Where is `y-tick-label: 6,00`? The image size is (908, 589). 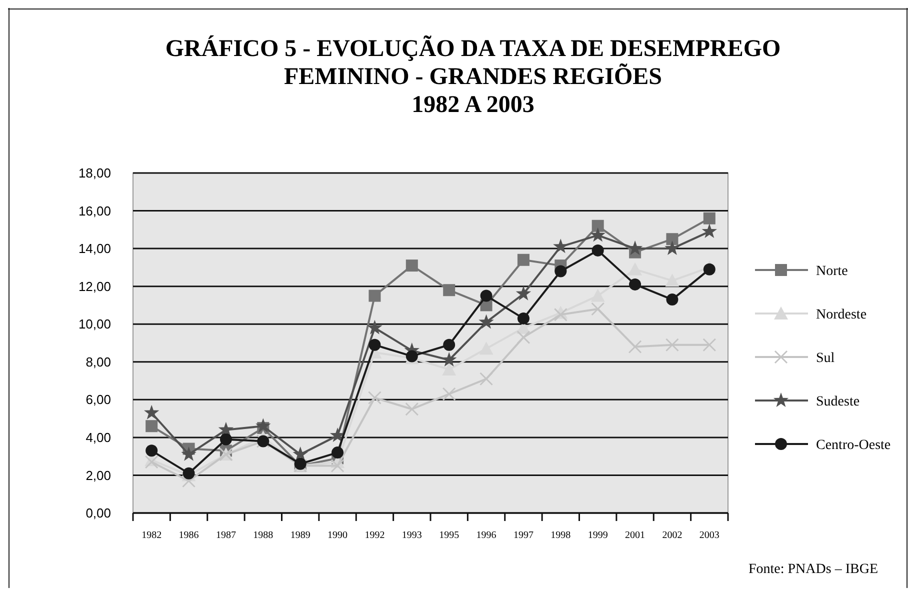 y-tick-label: 6,00 is located at coordinates (98, 400).